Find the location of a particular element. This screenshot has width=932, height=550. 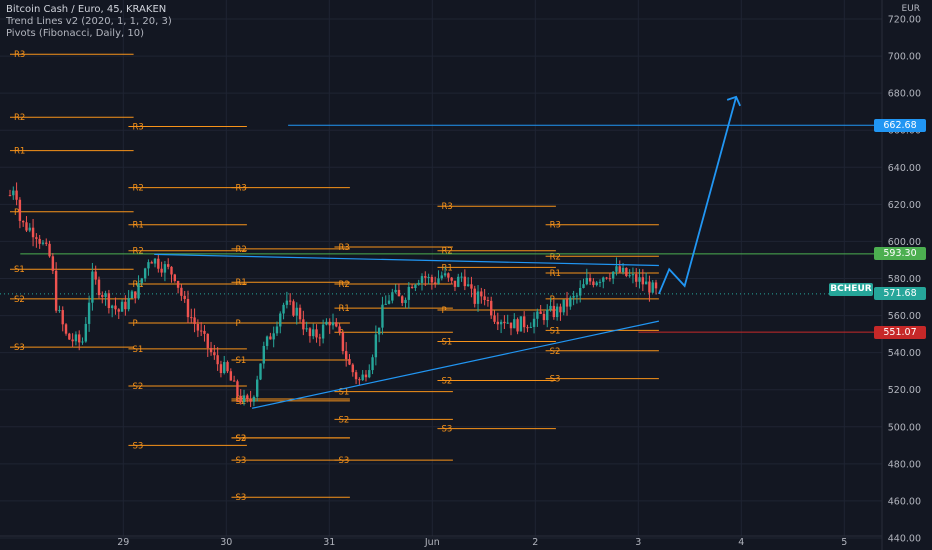

legend-trend-lines: Trend Lines v2 (2020, 1, 1, 20, 3) is located at coordinates (89, 21).